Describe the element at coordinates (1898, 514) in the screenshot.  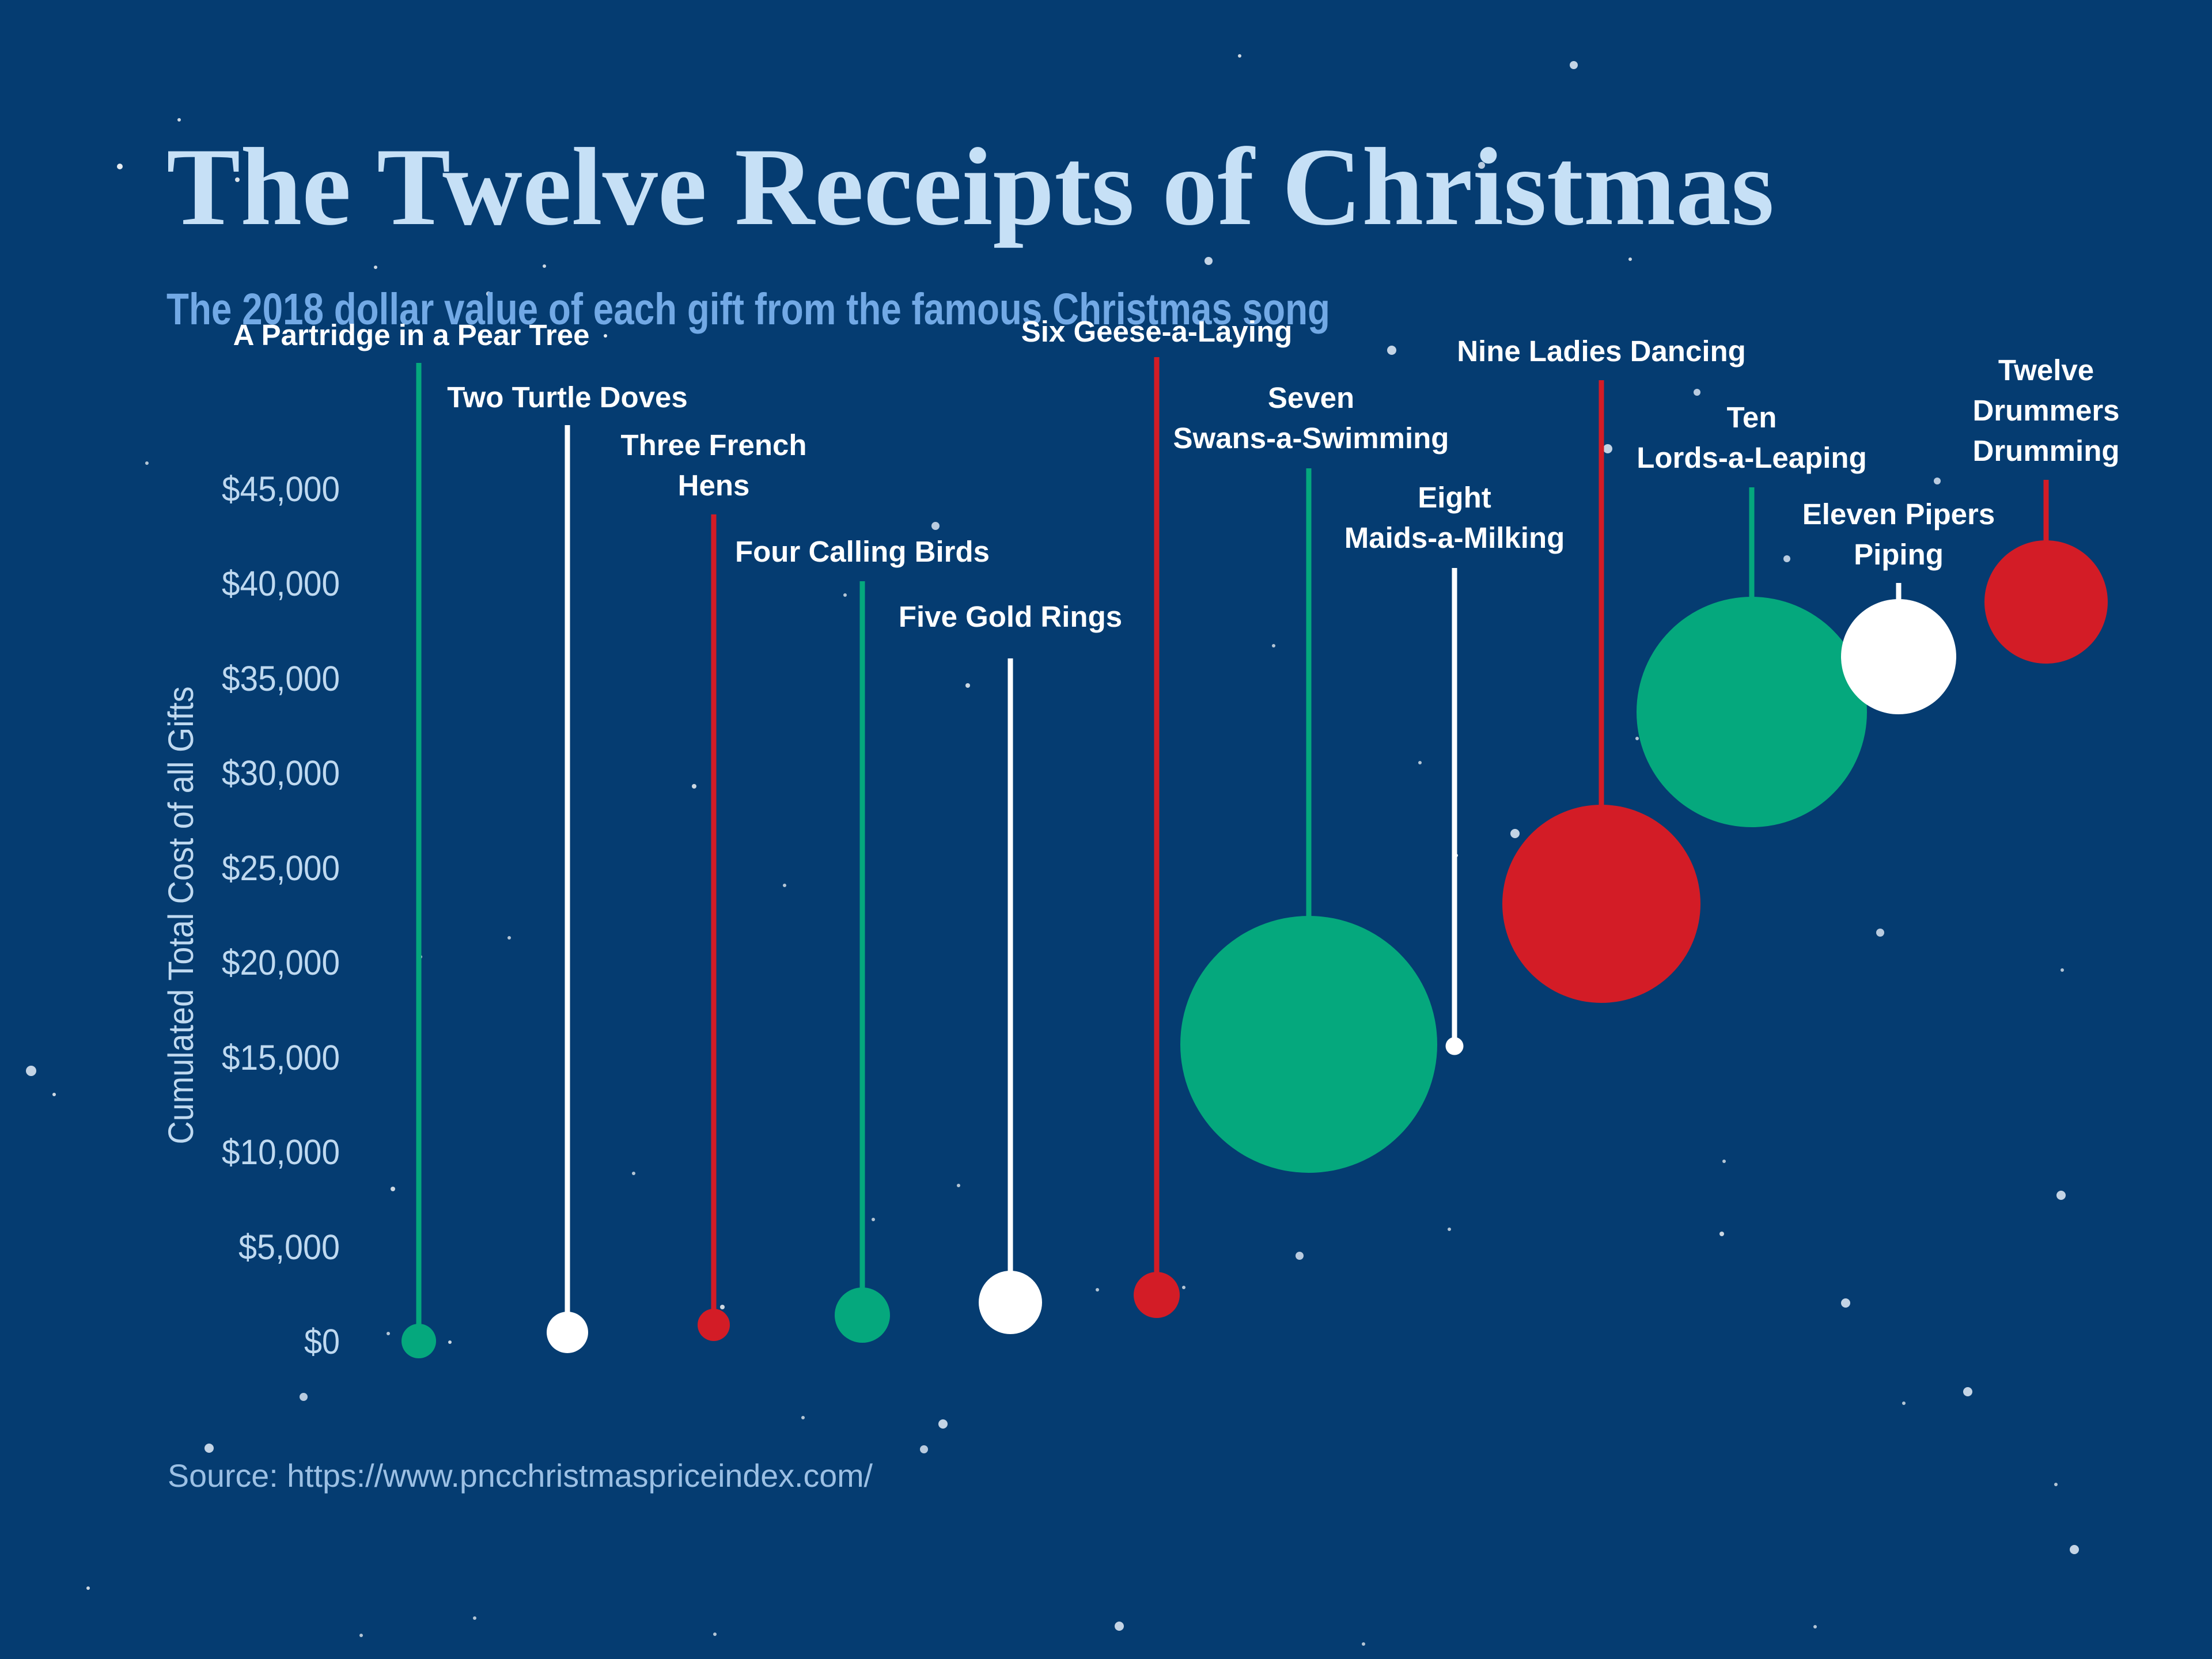
I see `svg-text: Eleven Pipers` at that location.